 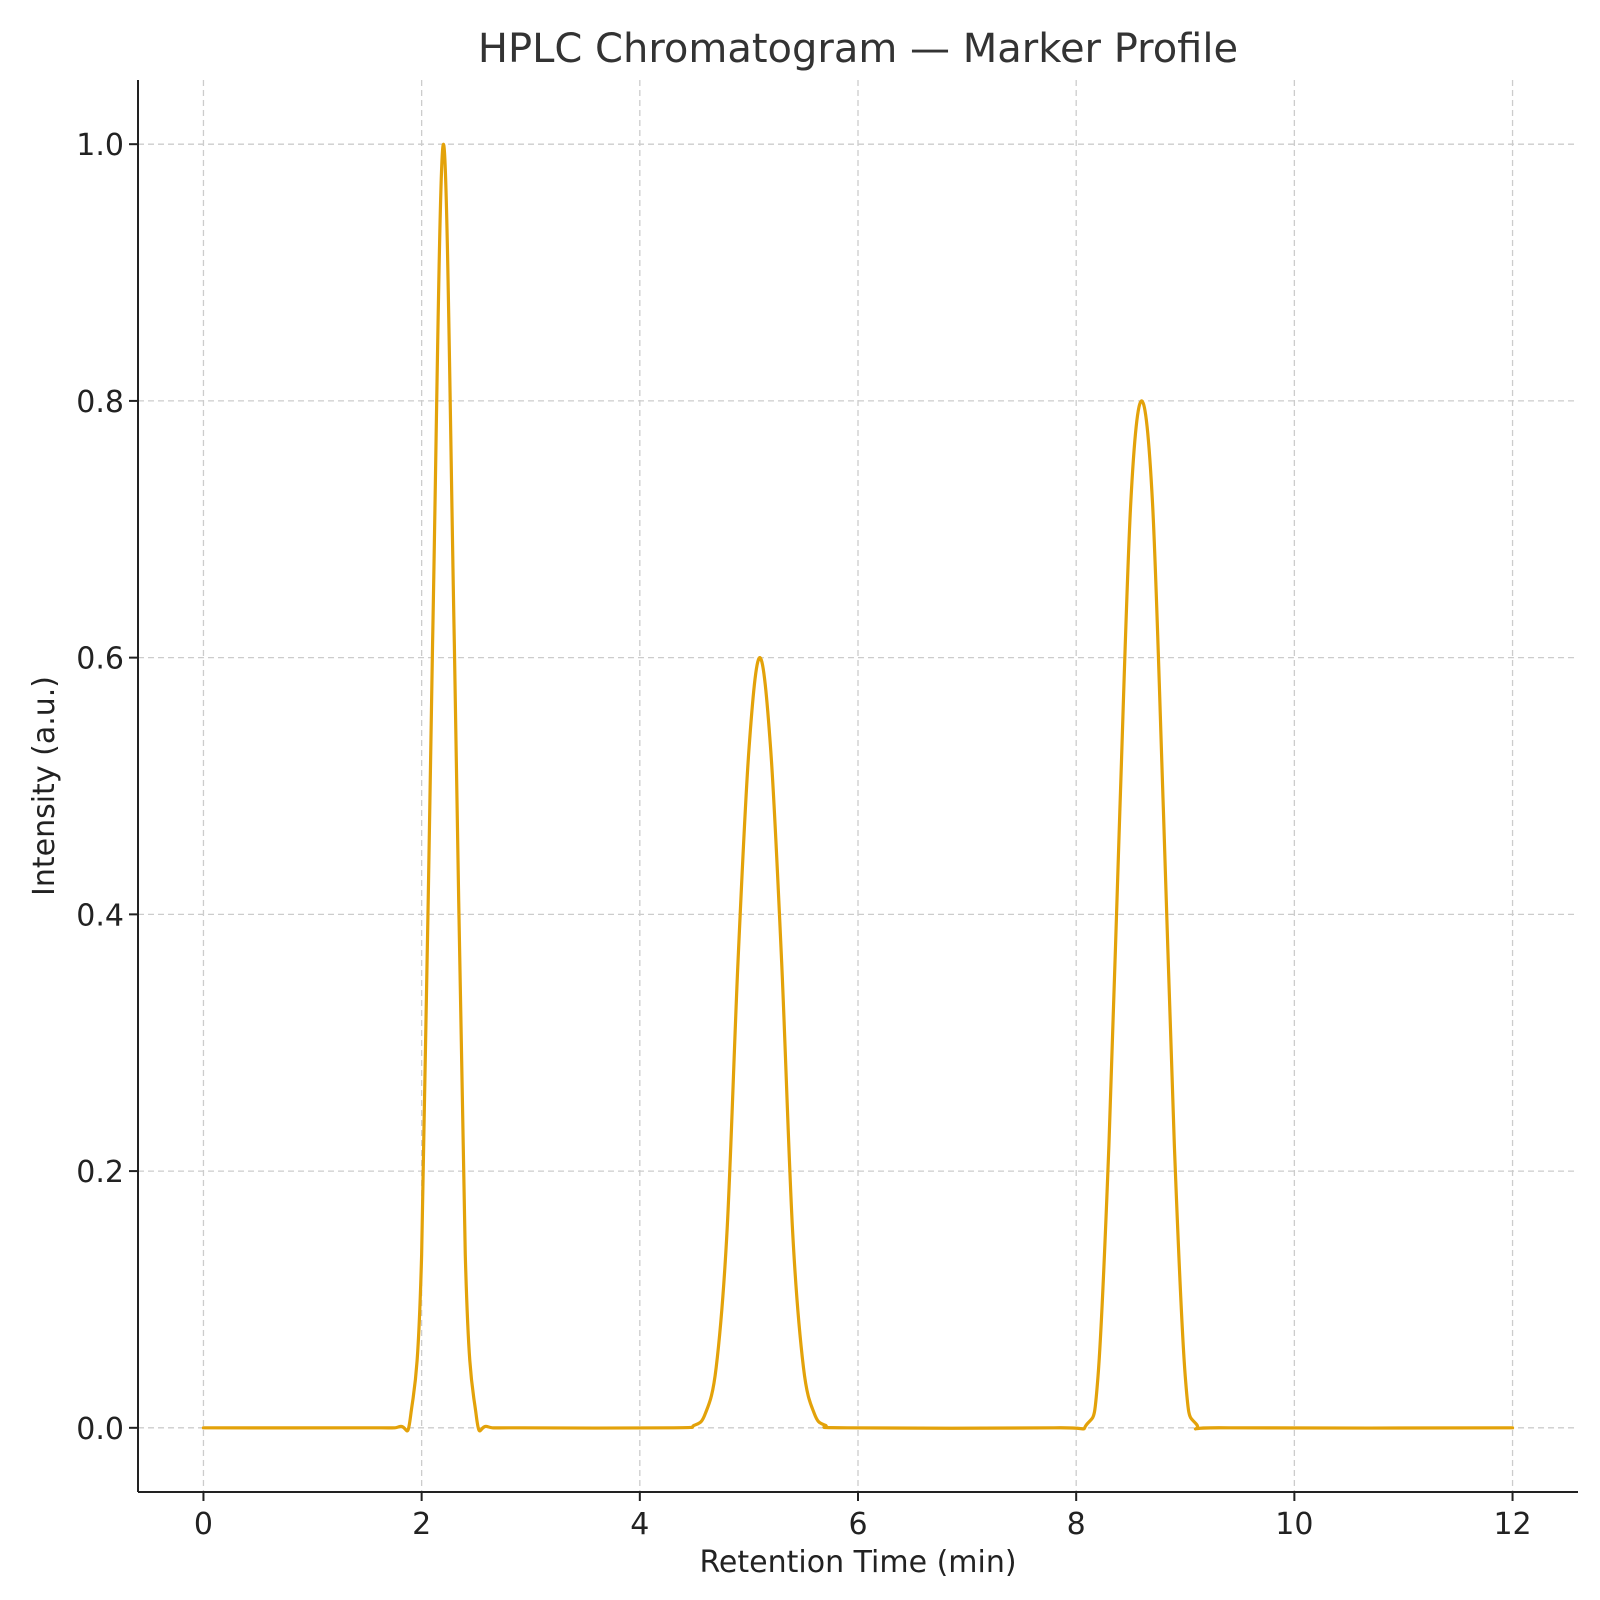 What do you see at coordinates (1076, 1524) in the screenshot?
I see `x-tick-label: 8` at bounding box center [1076, 1524].